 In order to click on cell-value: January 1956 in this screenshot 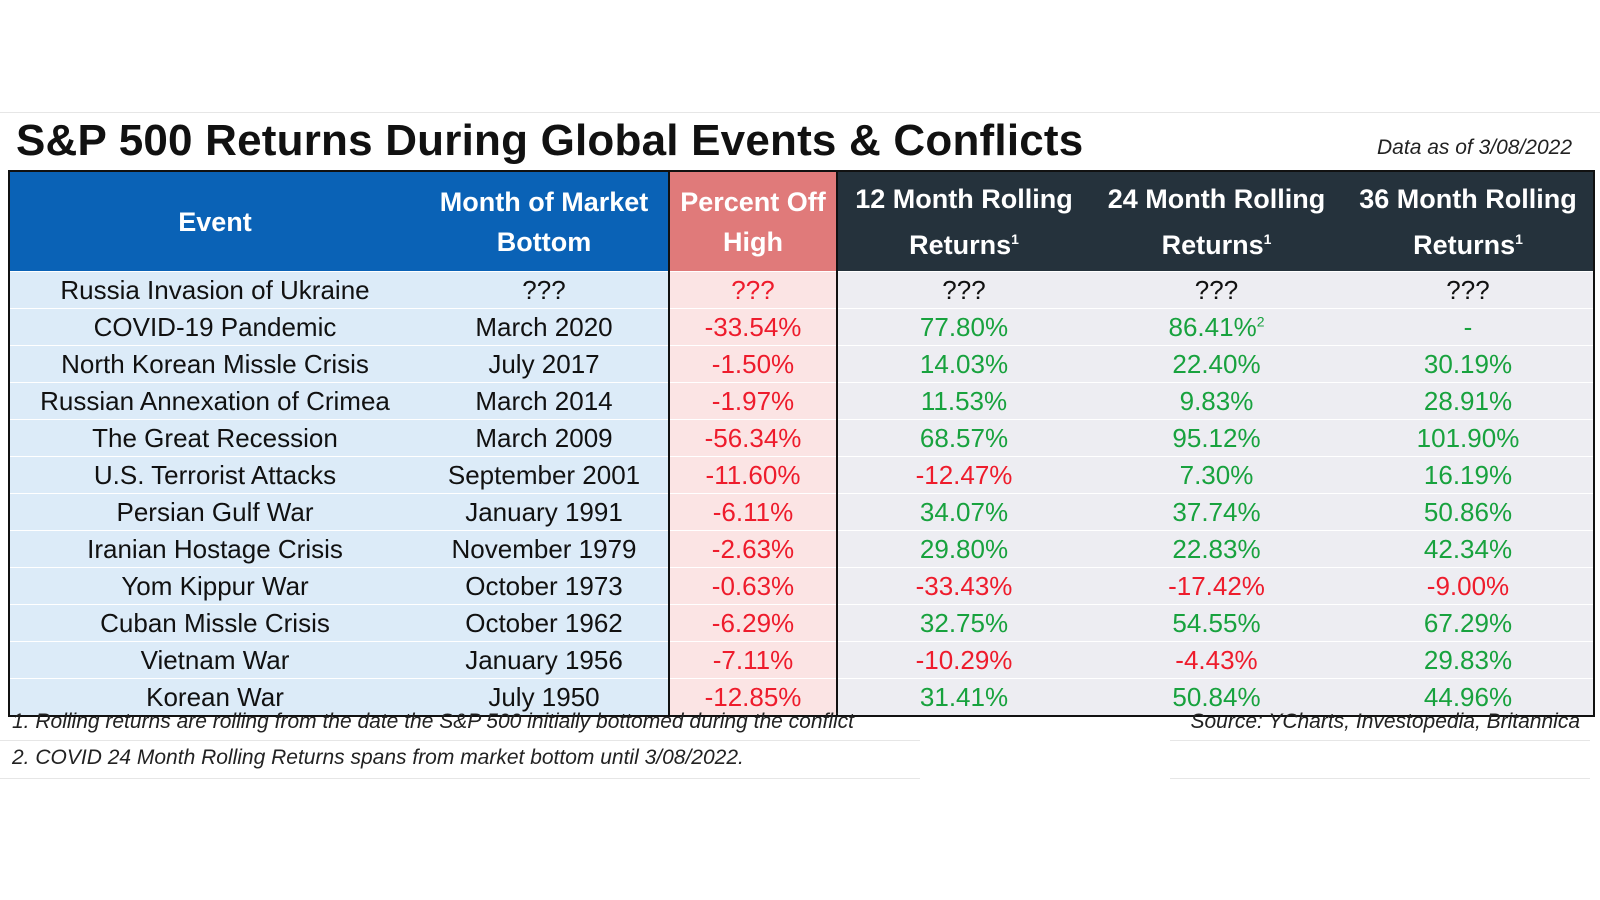, I will do `click(544, 659)`.